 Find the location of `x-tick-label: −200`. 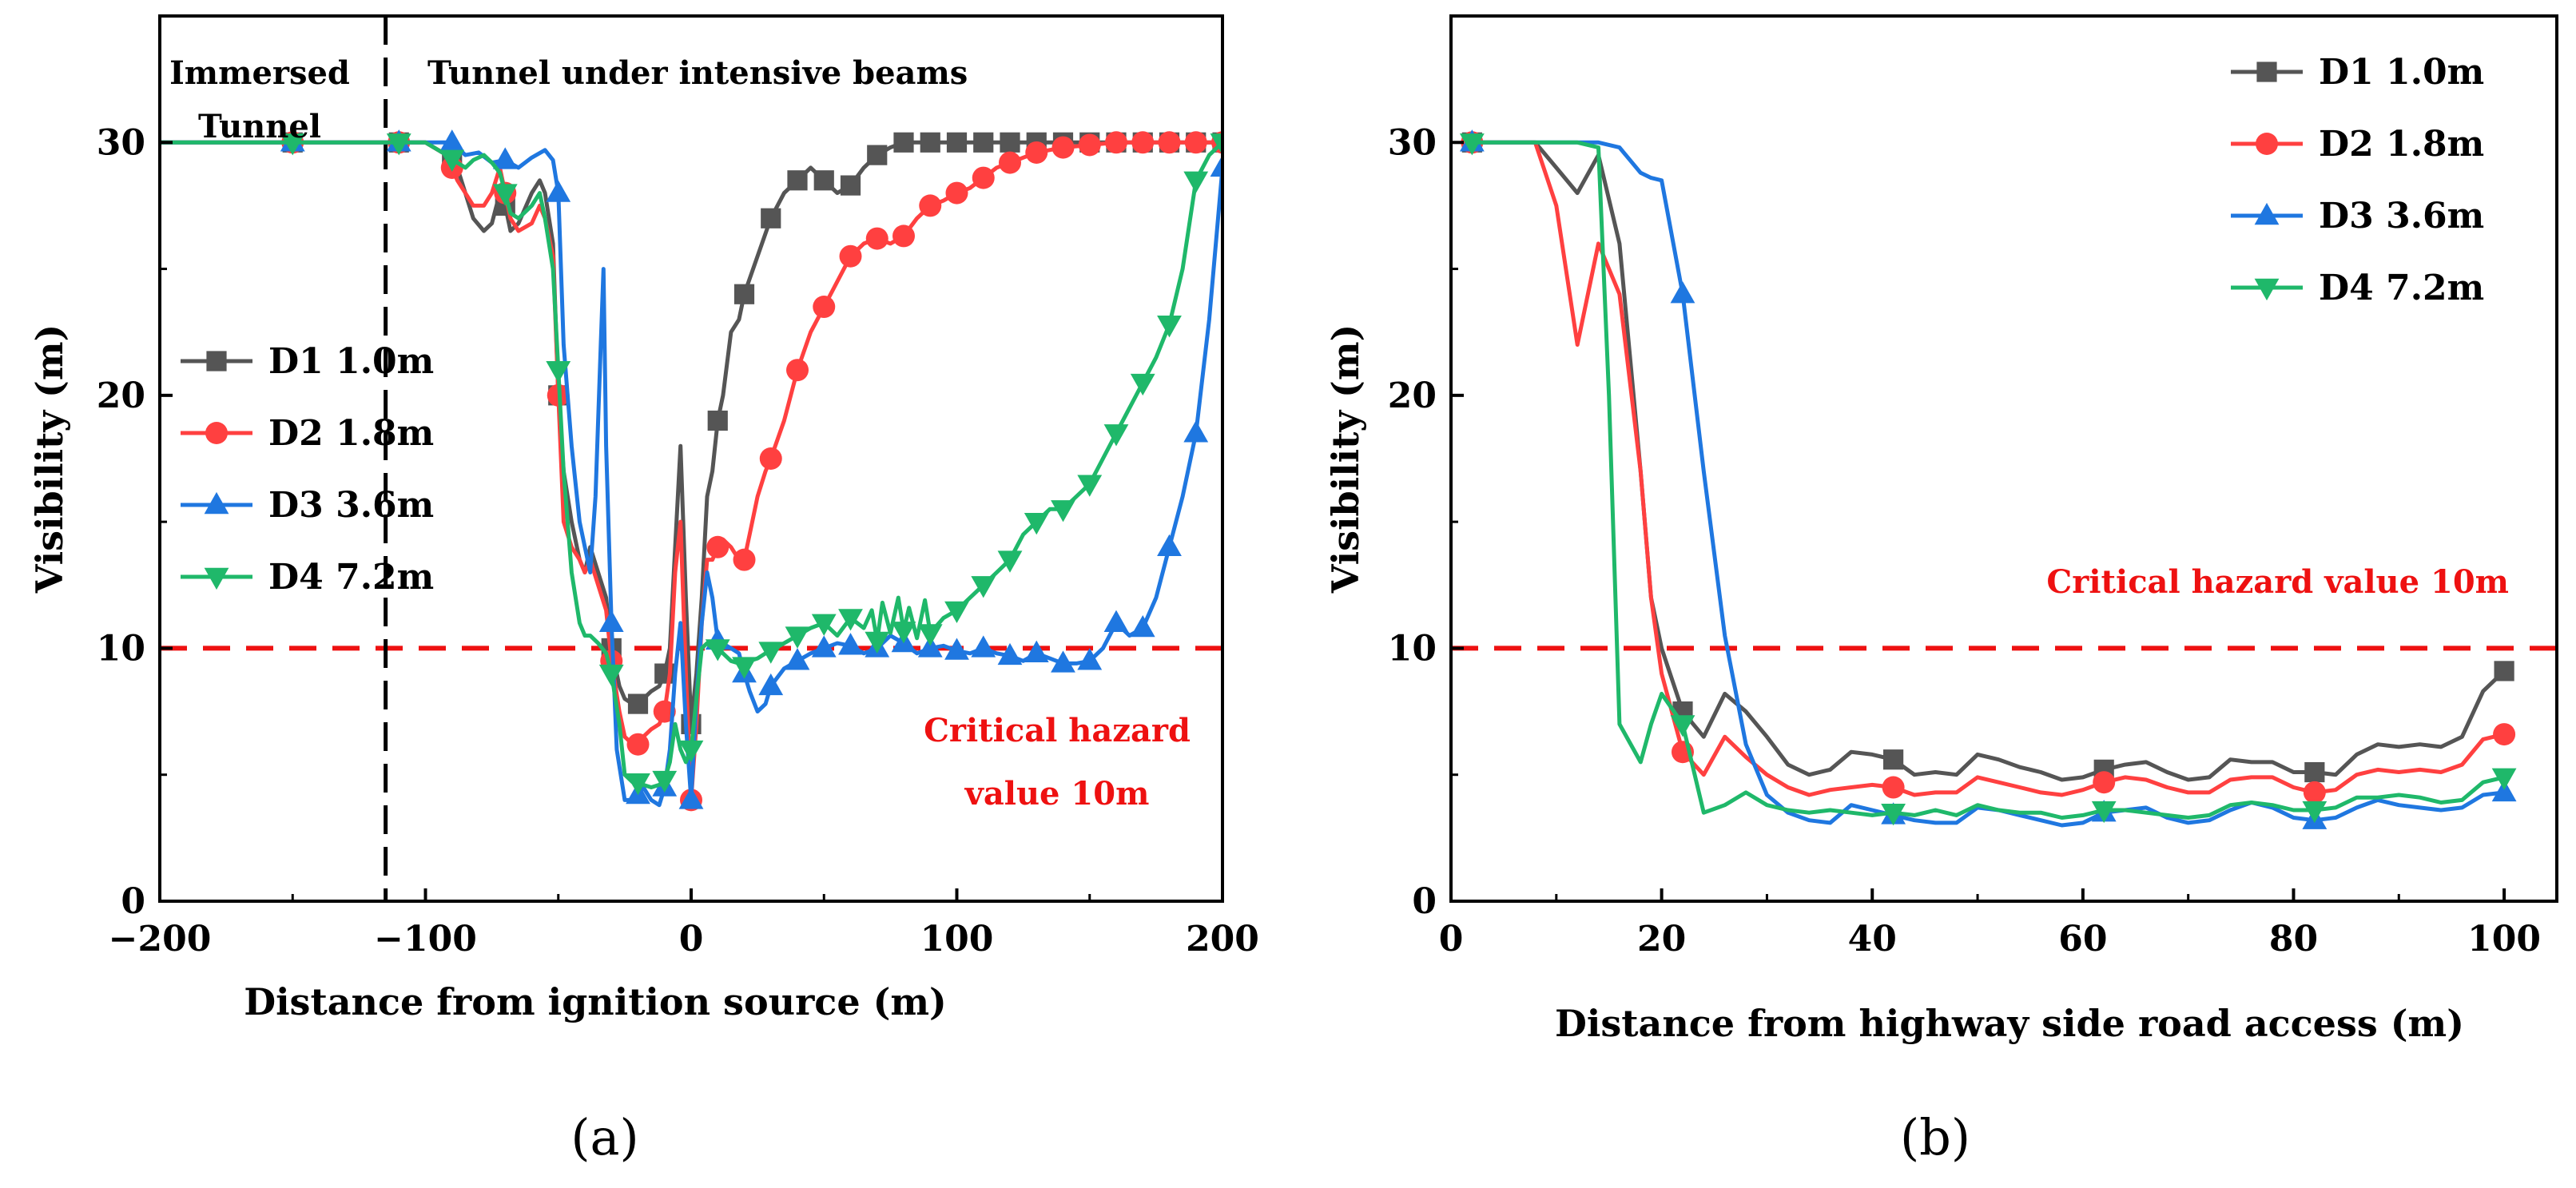

x-tick-label: −200 is located at coordinates (160, 939).